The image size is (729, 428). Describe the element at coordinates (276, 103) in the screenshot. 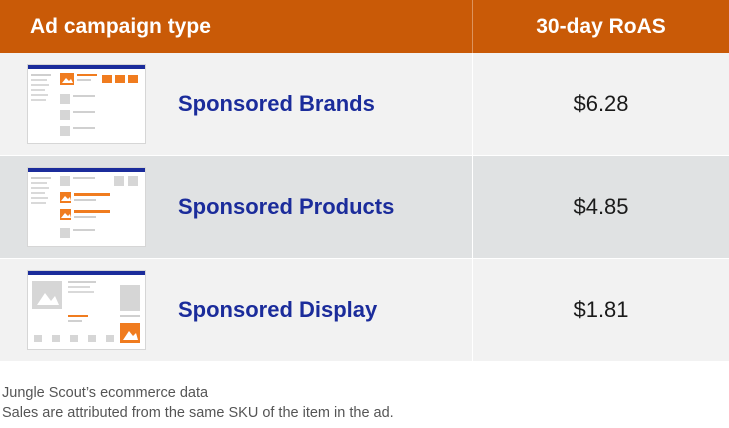

I see `campaign-type-label: Sponsored Brands` at that location.